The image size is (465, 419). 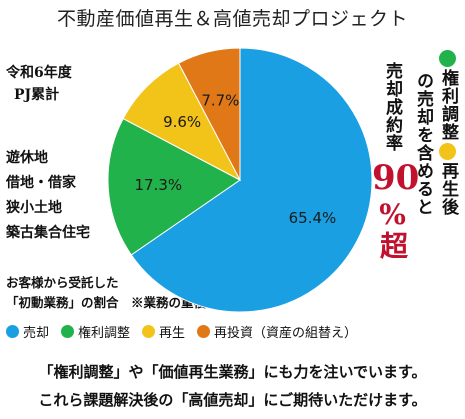 I want to click on legend-swatch-rights, so click(x=68, y=331).